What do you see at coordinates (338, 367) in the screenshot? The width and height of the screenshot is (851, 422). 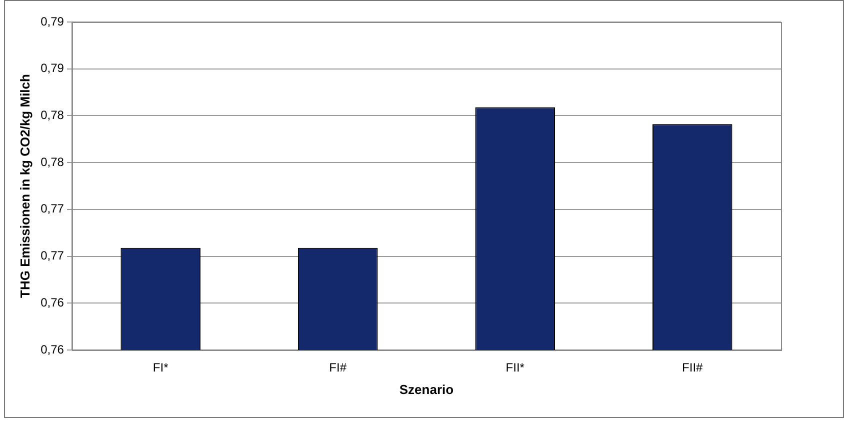 I see `x-tick-label: FI#` at bounding box center [338, 367].